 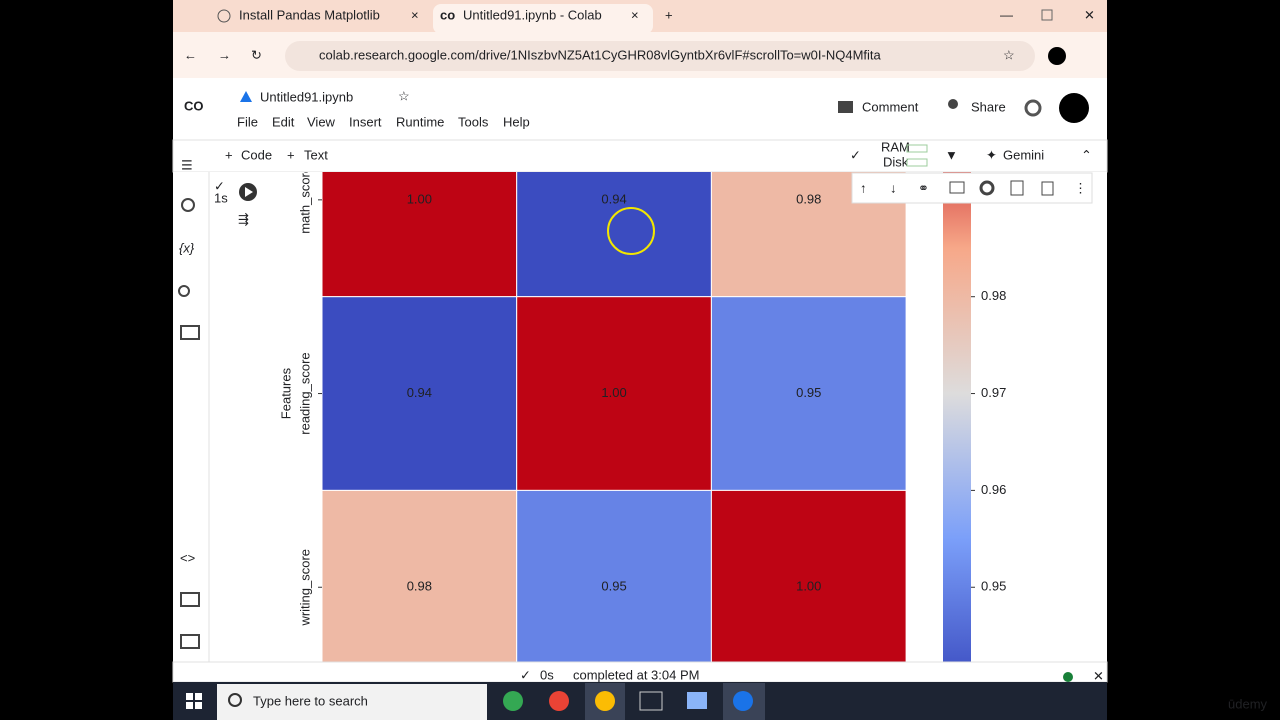 I want to click on search, so click(x=188, y=205).